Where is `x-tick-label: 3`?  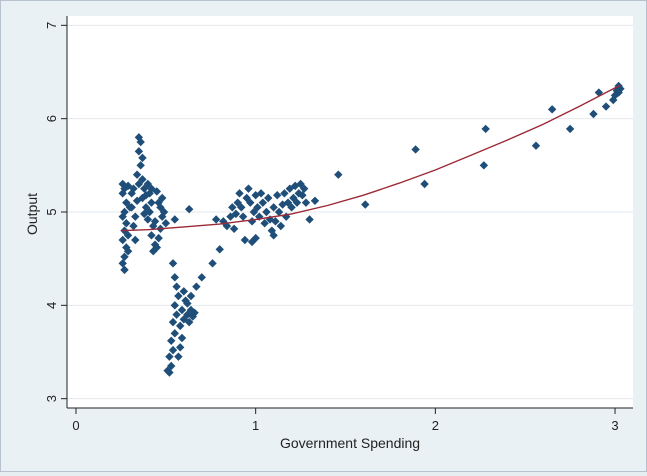 x-tick-label: 3 is located at coordinates (614, 425).